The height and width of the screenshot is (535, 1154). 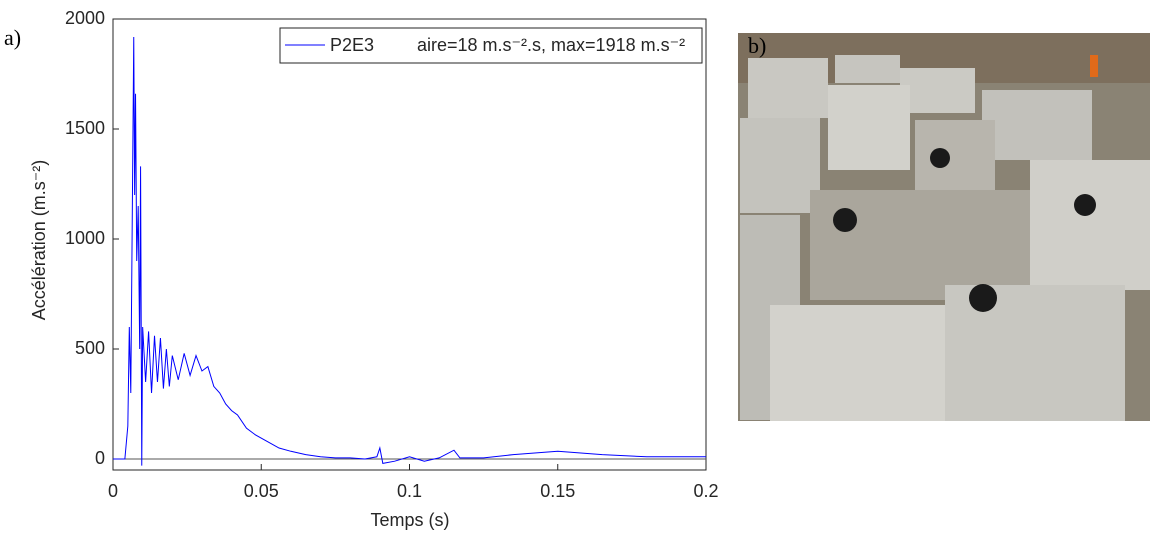 I want to click on legend-annotation: aire=18 m.s⁻².s, max=1918 m.s⁻², so click(x=551, y=45).